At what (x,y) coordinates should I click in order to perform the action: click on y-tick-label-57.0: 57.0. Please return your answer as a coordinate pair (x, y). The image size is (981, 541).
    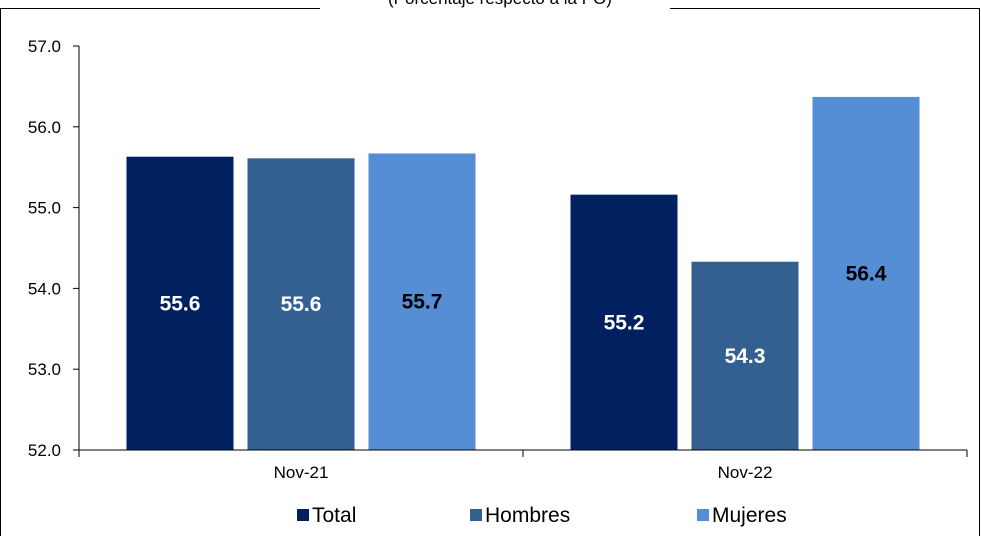
    Looking at the image, I should click on (44, 46).